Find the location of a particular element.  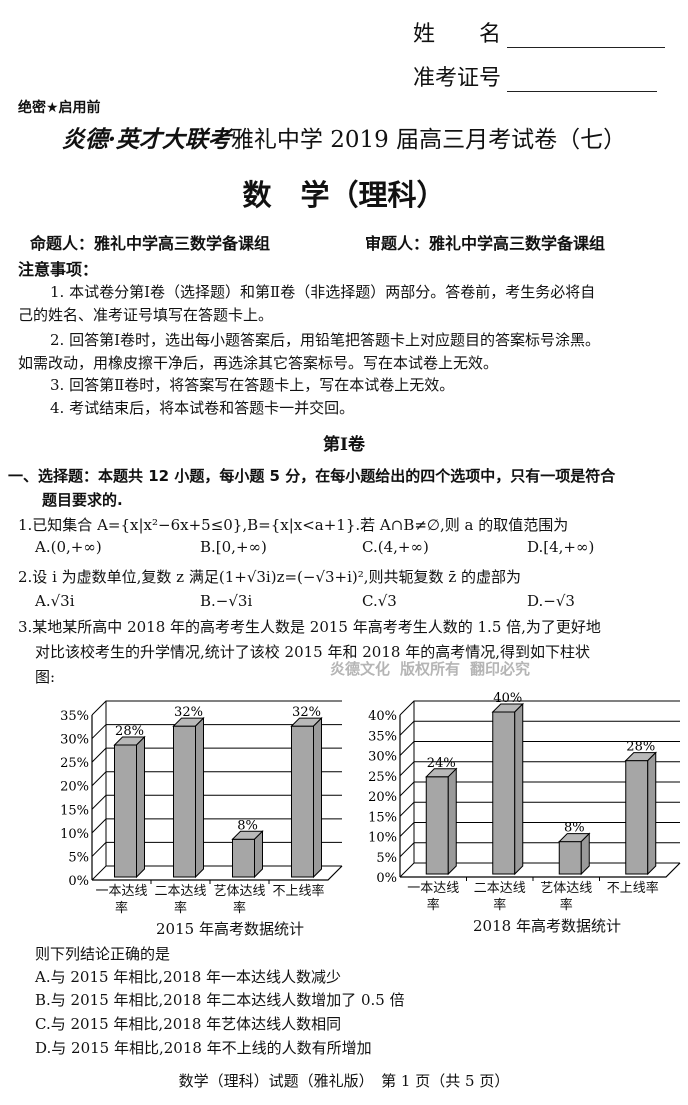

watermark-line: 翻印必究 is located at coordinates (500, 669).